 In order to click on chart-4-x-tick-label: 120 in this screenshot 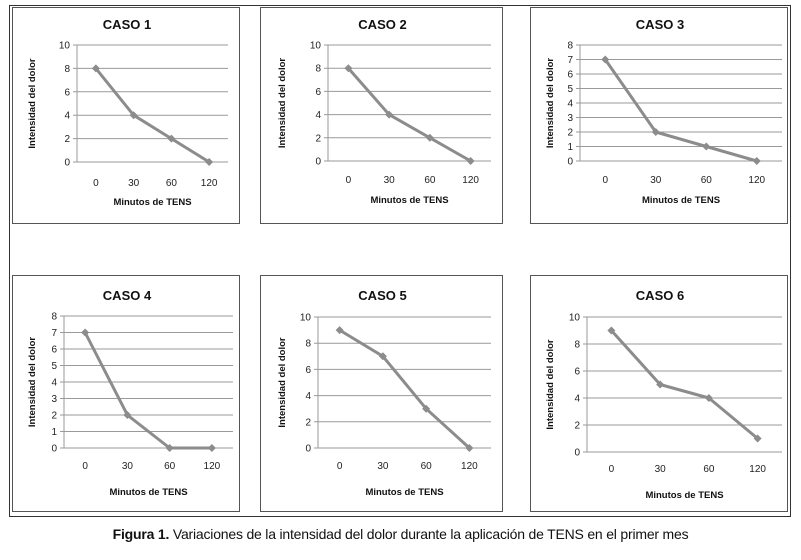, I will do `click(212, 466)`.